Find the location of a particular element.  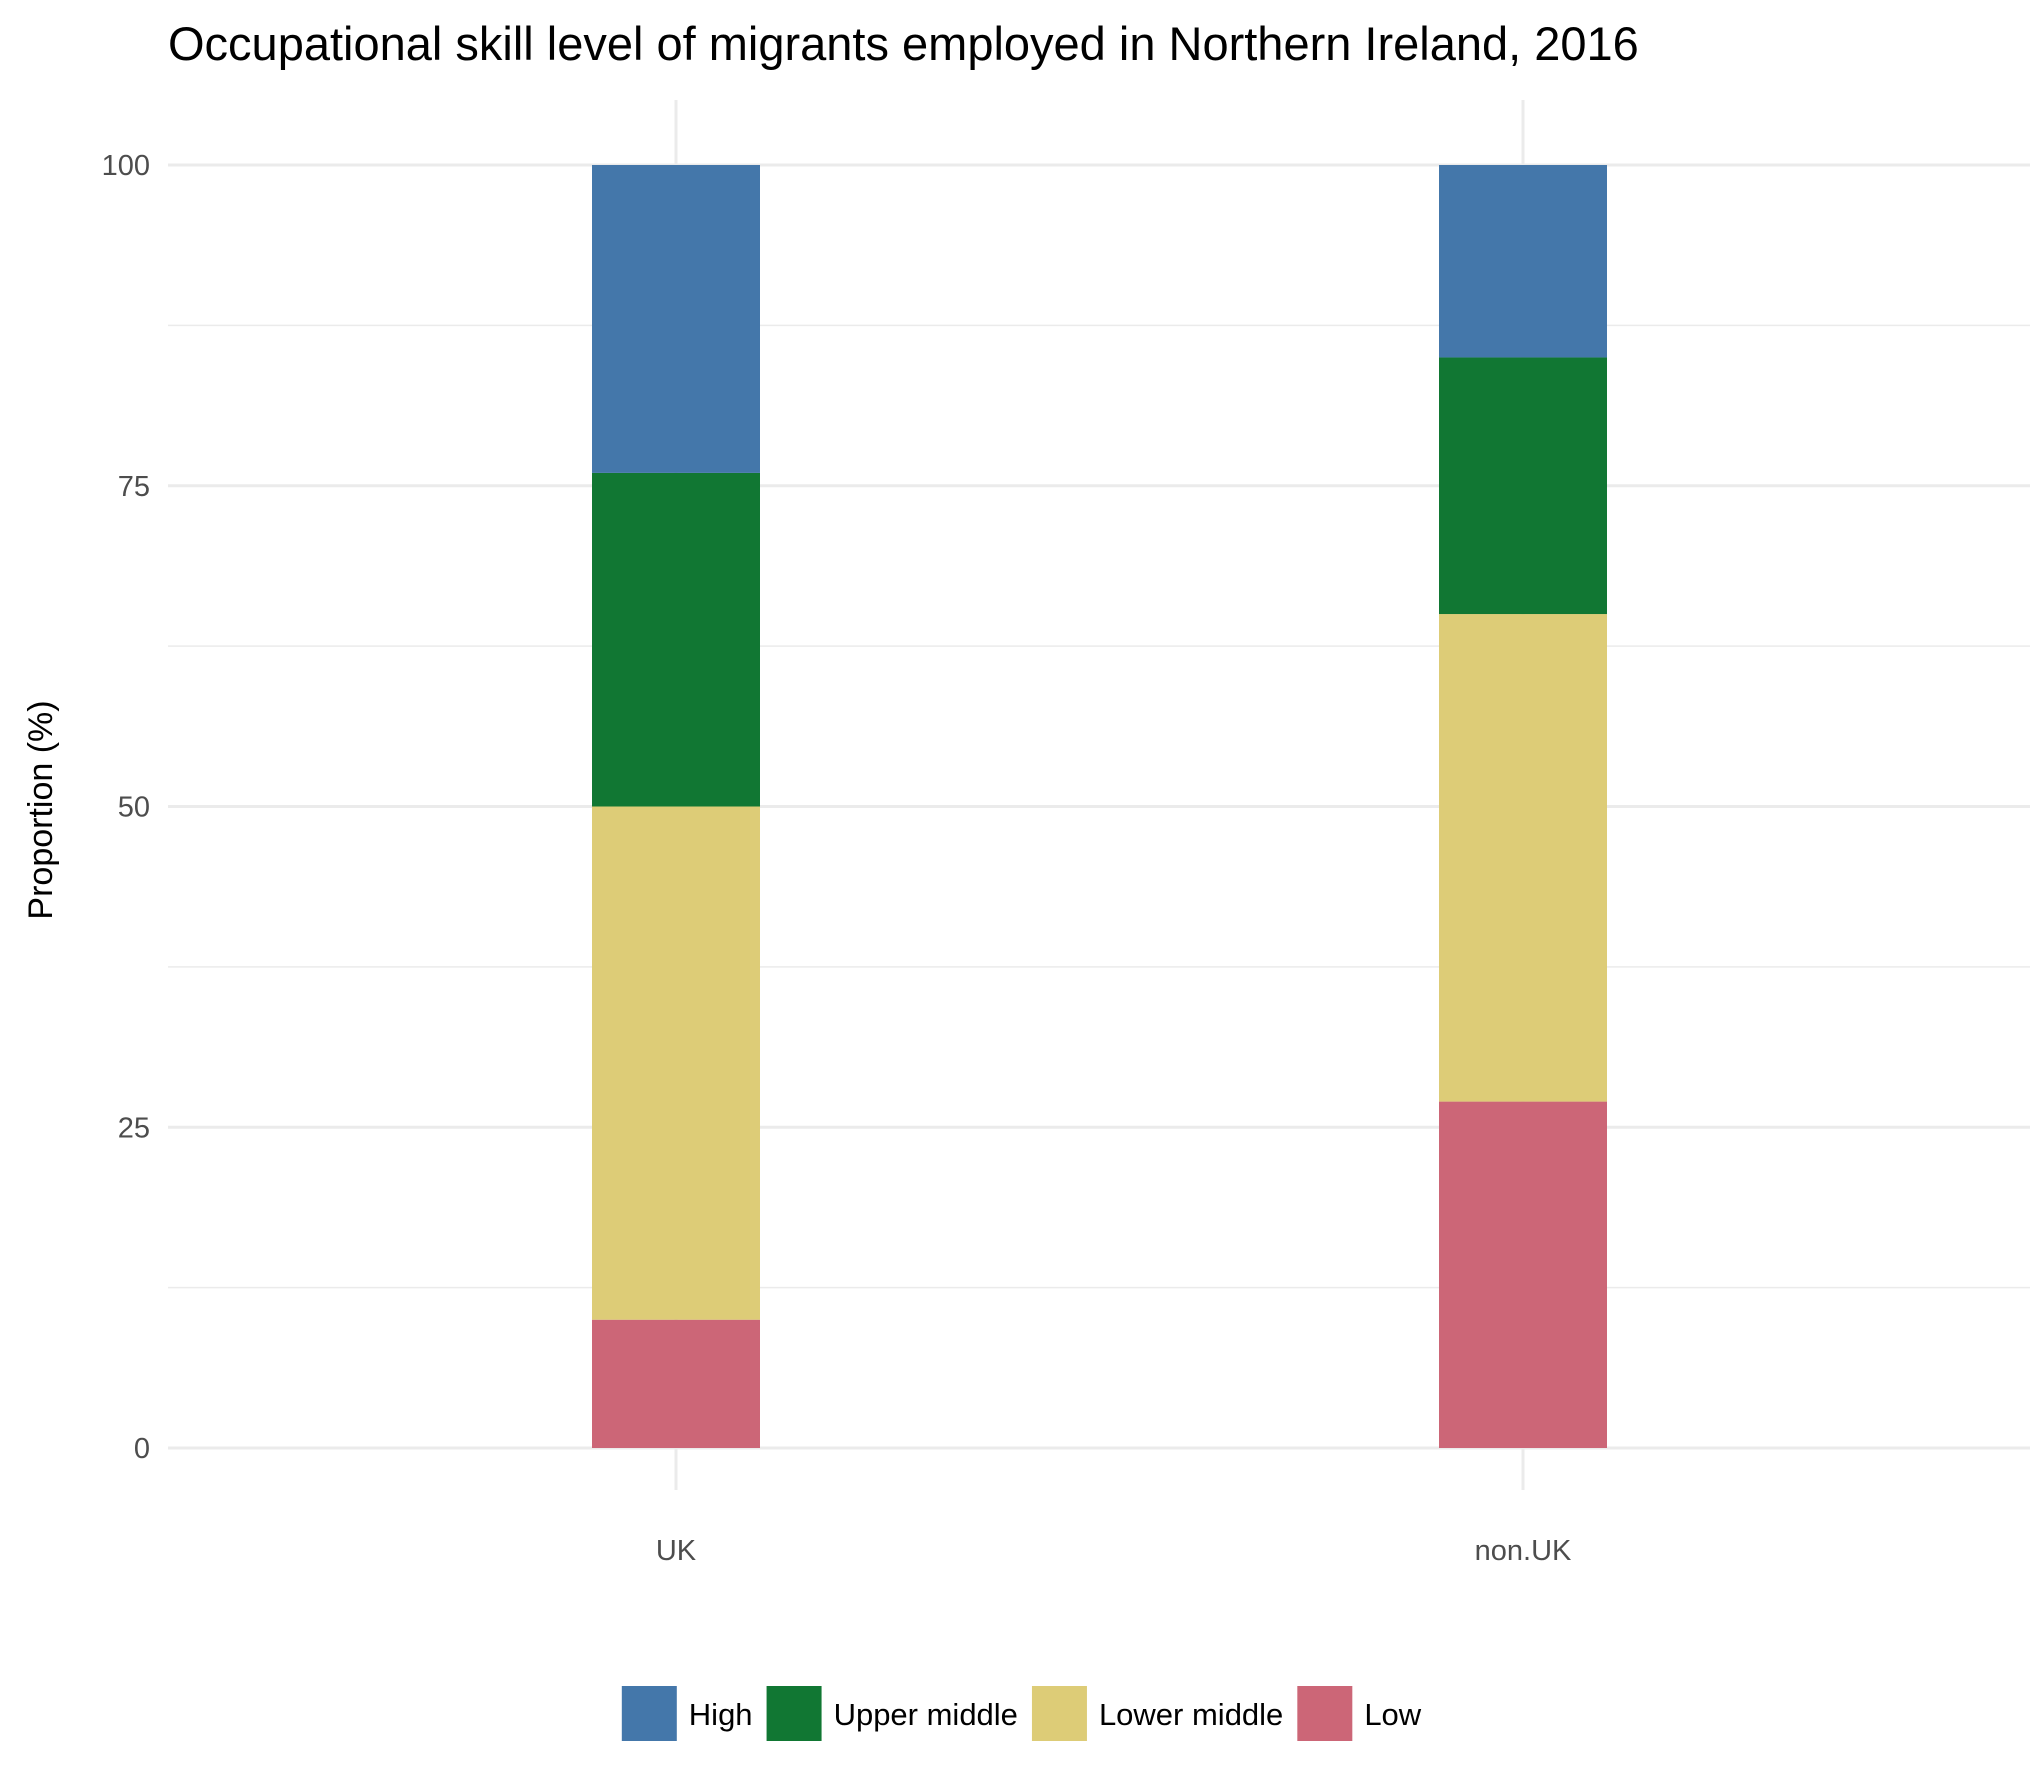

bar-segment-low-non-uk is located at coordinates (1523, 1274).